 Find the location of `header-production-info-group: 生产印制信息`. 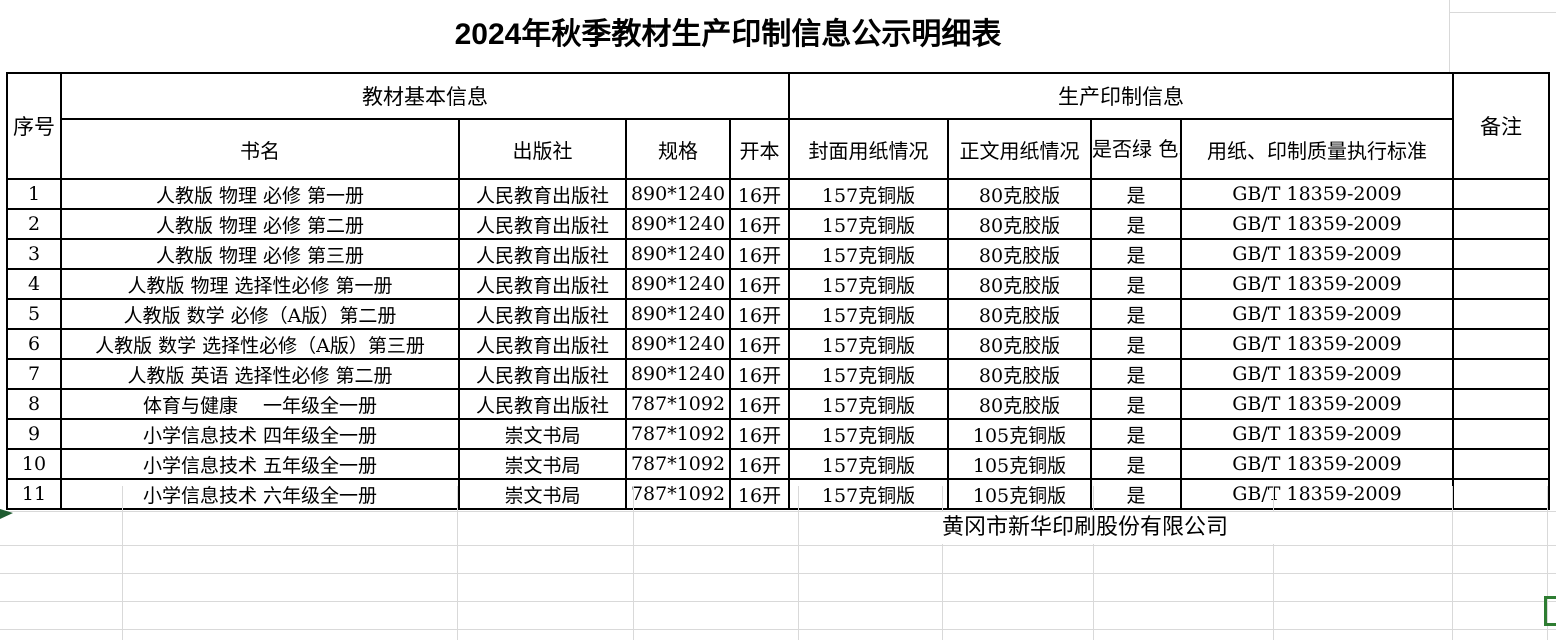

header-production-info-group: 生产印制信息 is located at coordinates (1121, 96).